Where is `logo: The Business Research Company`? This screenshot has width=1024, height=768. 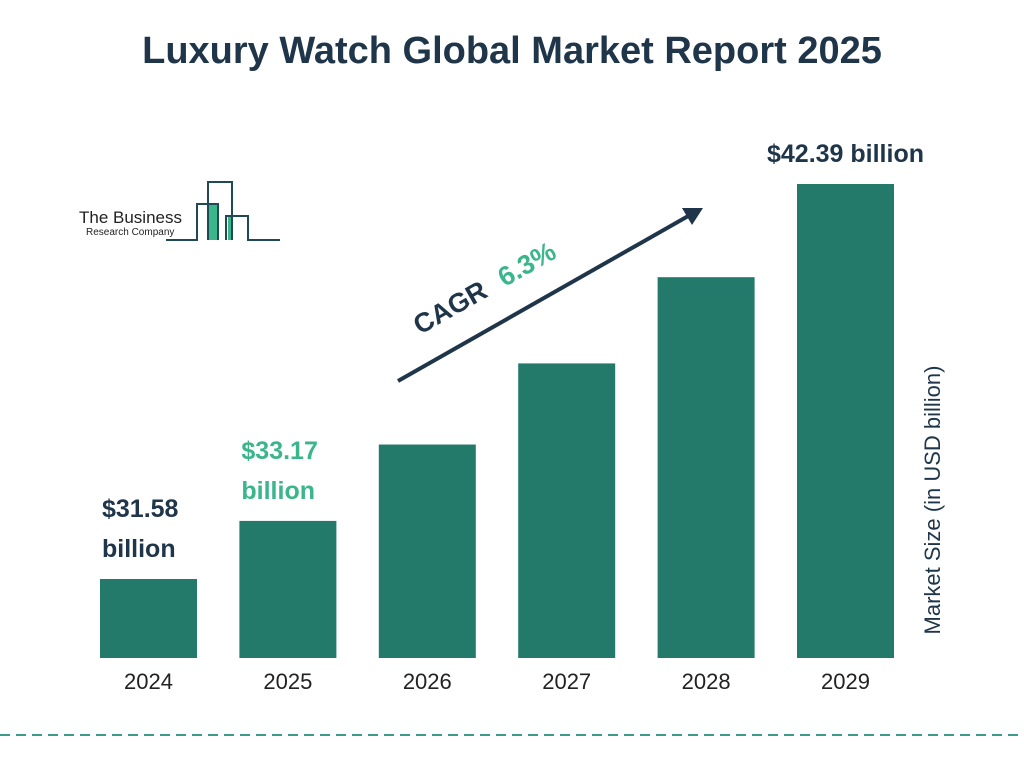 logo: The Business Research Company is located at coordinates (179, 211).